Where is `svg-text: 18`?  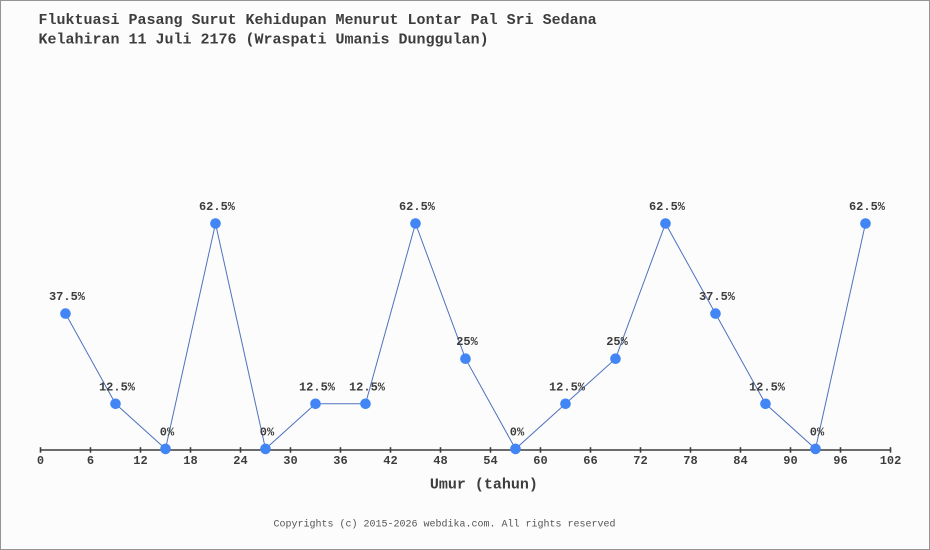
svg-text: 18 is located at coordinates (190, 461).